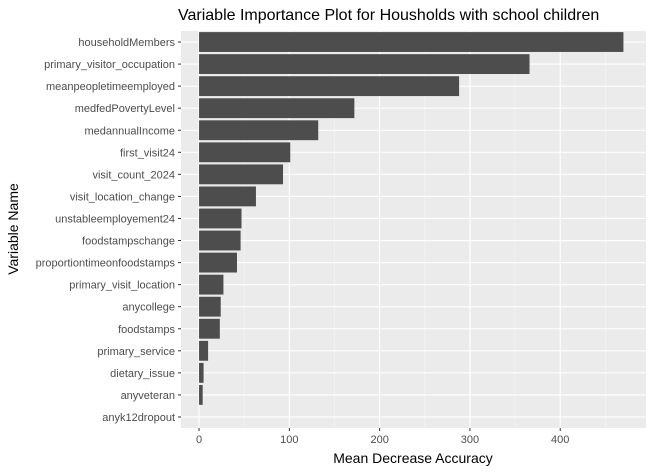  I want to click on y-tick-label: unstableemployement24, so click(115, 219).